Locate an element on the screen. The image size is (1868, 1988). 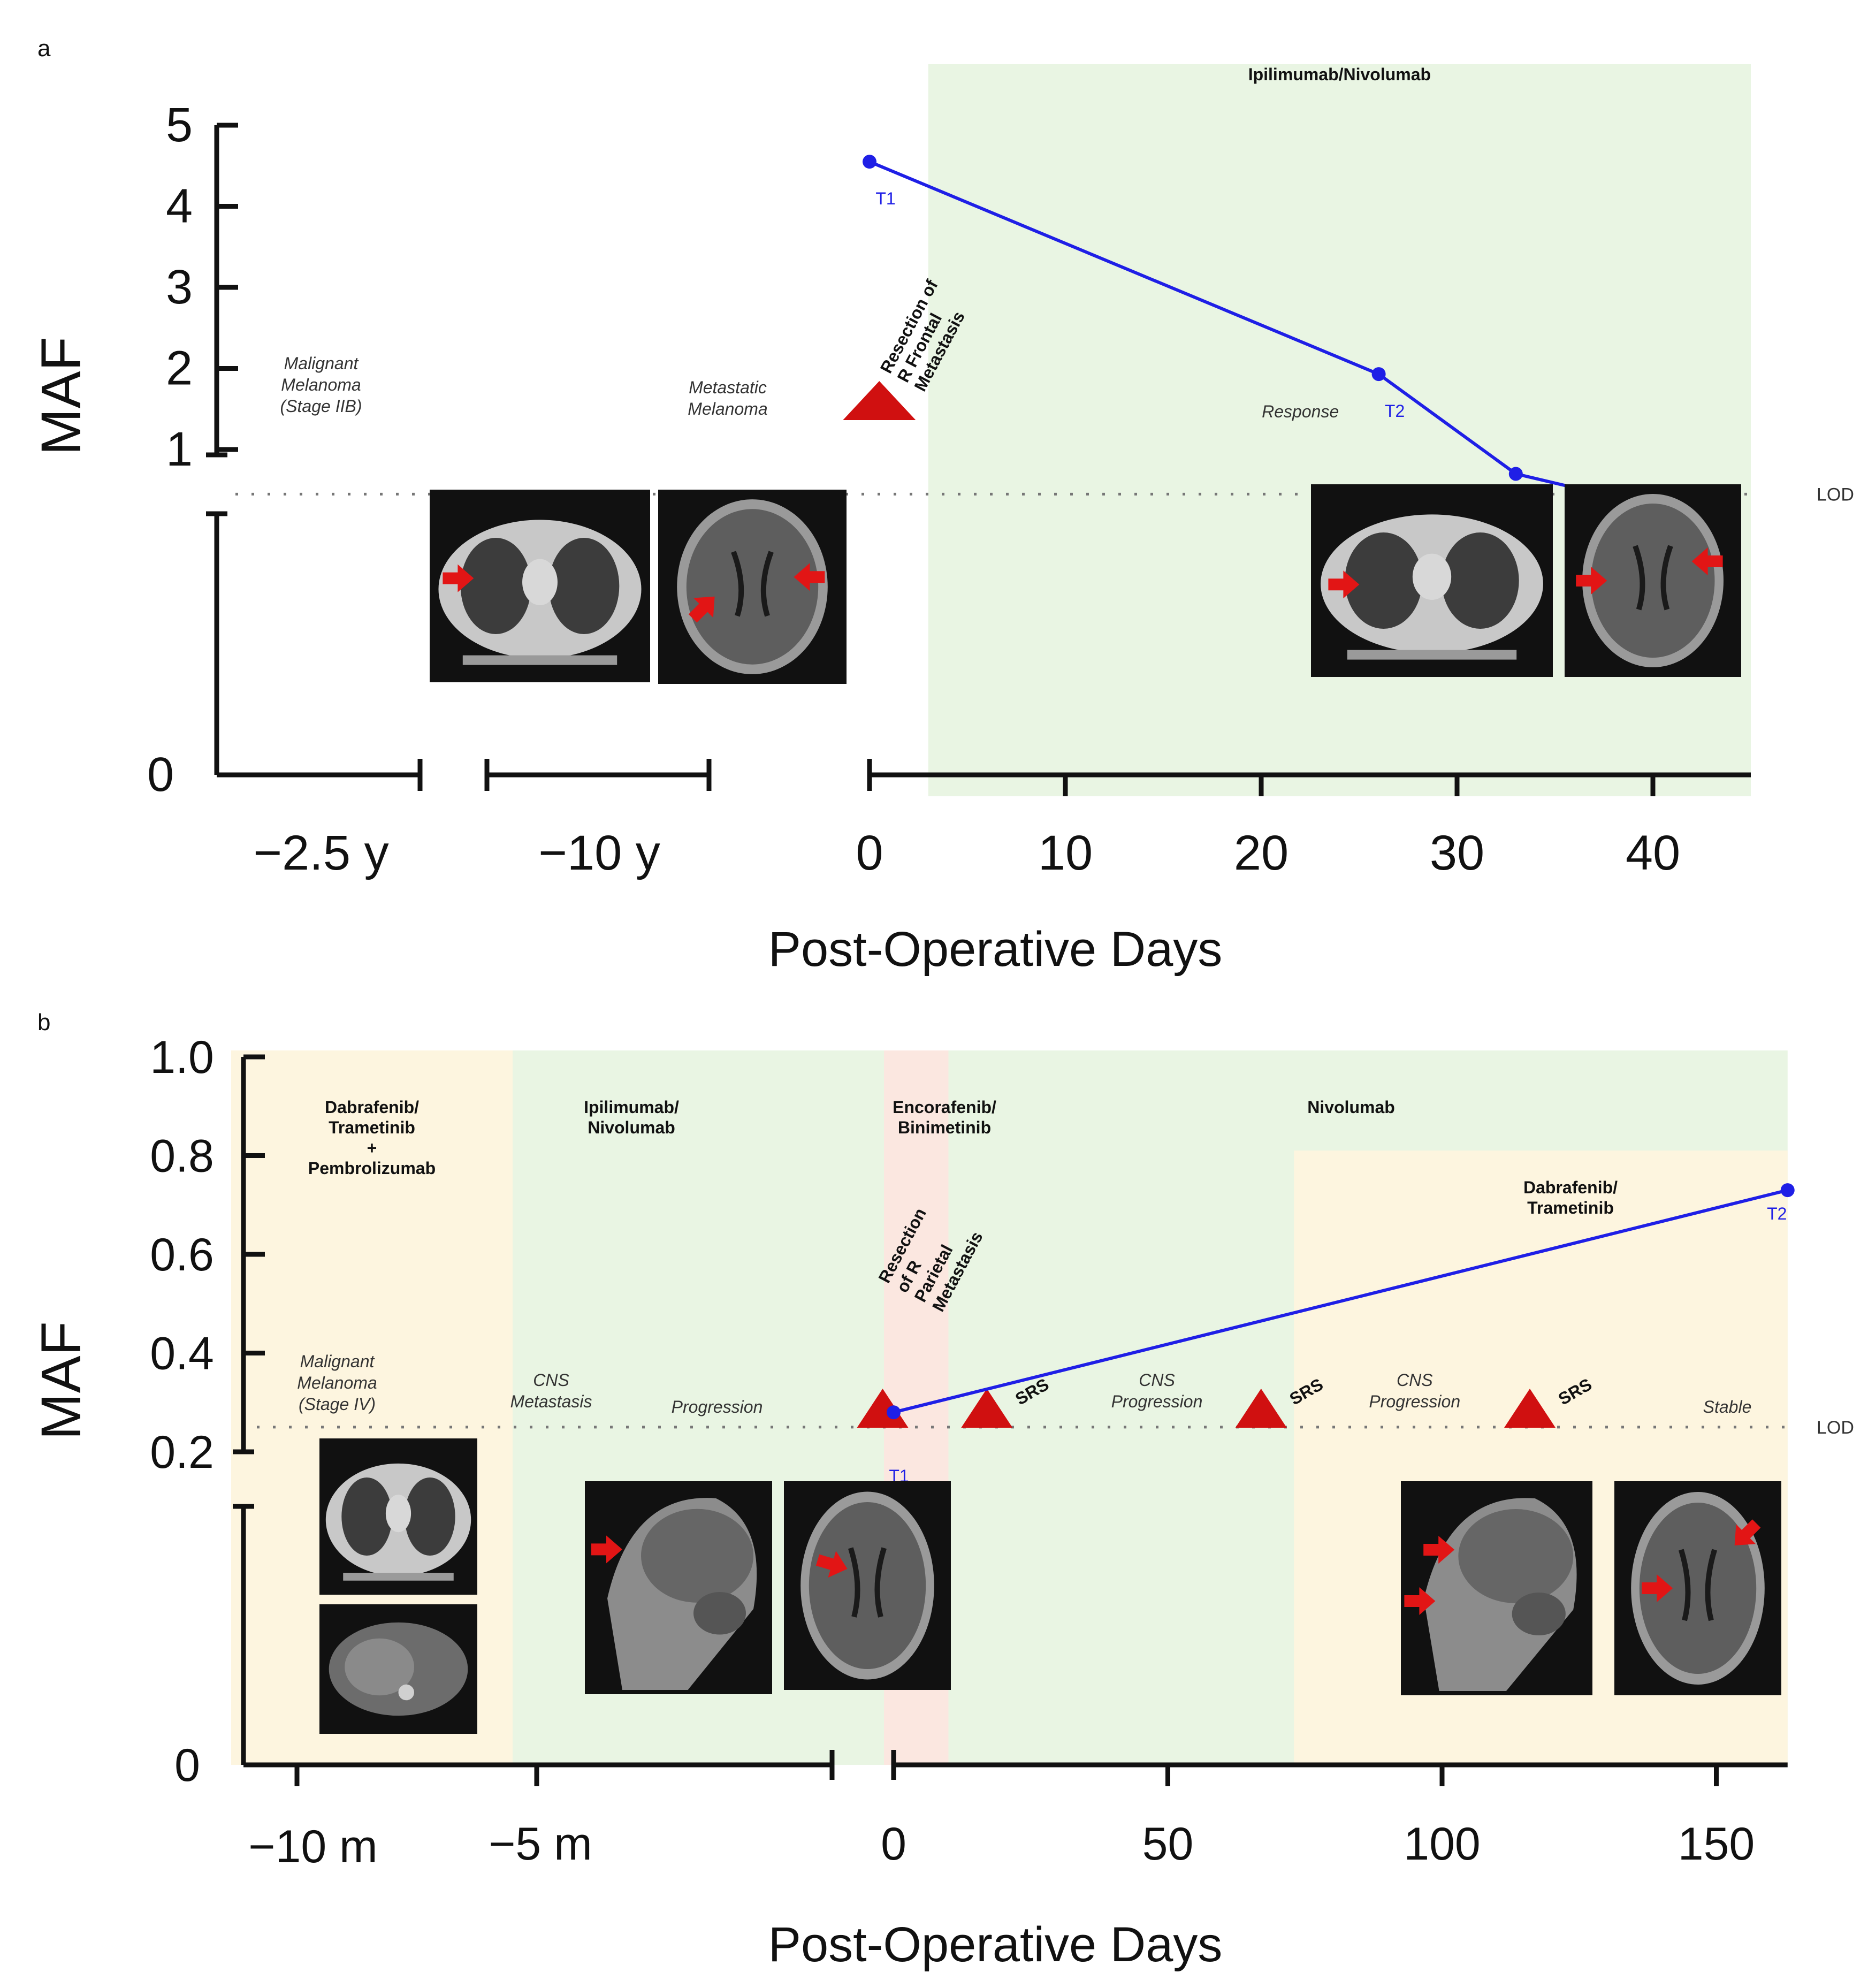
y-tick-label: 4 is located at coordinates (179, 206).